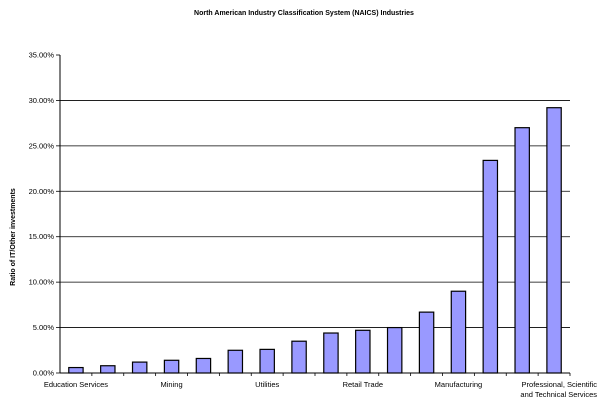 The image size is (599, 408). I want to click on y-tick-label: 0.00%, so click(44, 373).